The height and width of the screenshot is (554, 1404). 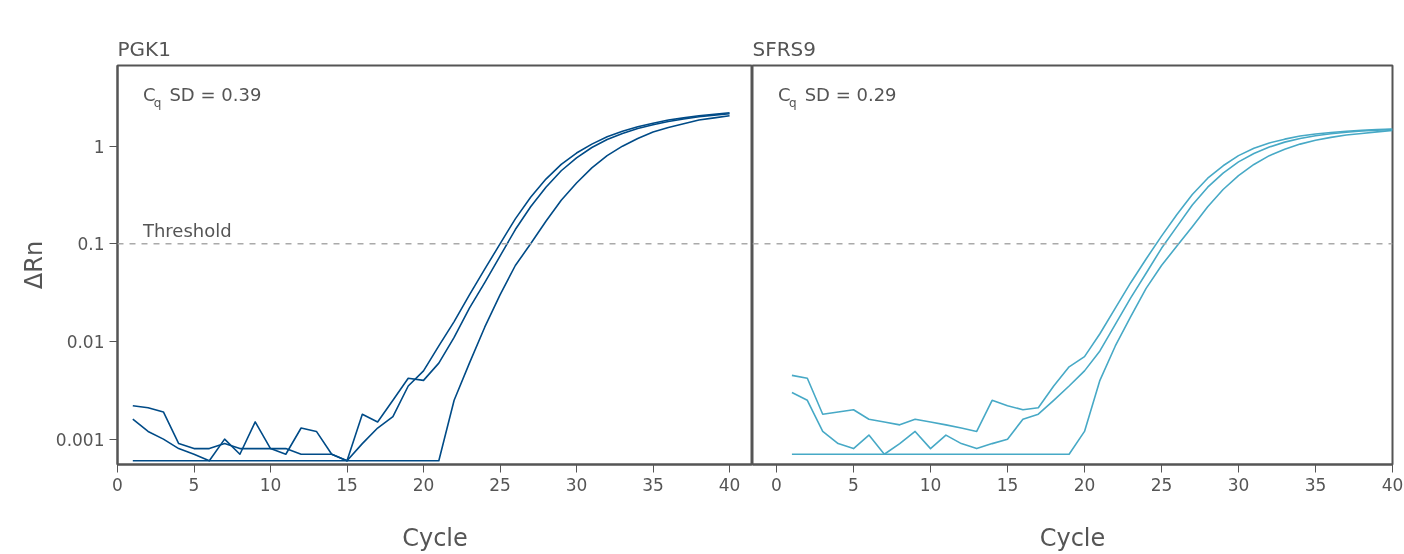 I want to click on ref-line-label: Threshold, so click(x=186, y=230).